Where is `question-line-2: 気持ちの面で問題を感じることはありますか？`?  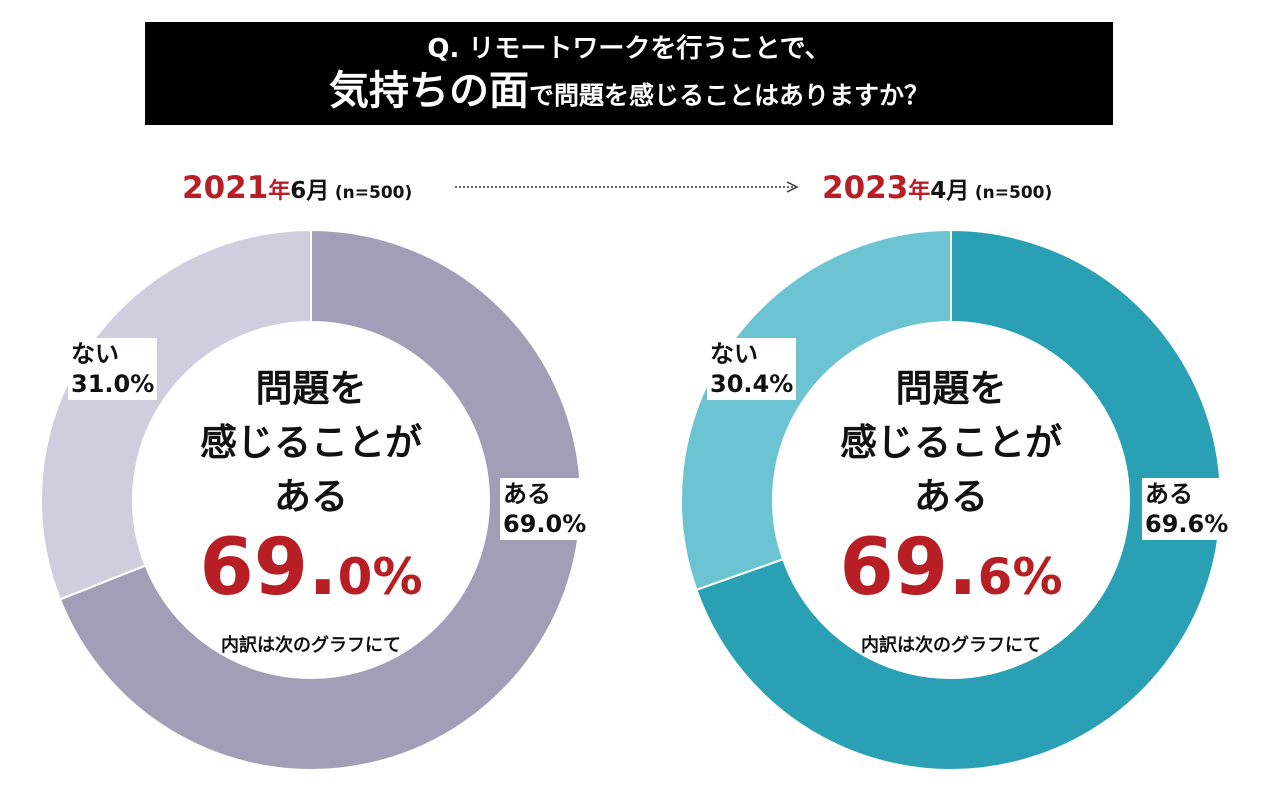 question-line-2: 気持ちの面で問題を感じることはありますか？ is located at coordinates (629, 95).